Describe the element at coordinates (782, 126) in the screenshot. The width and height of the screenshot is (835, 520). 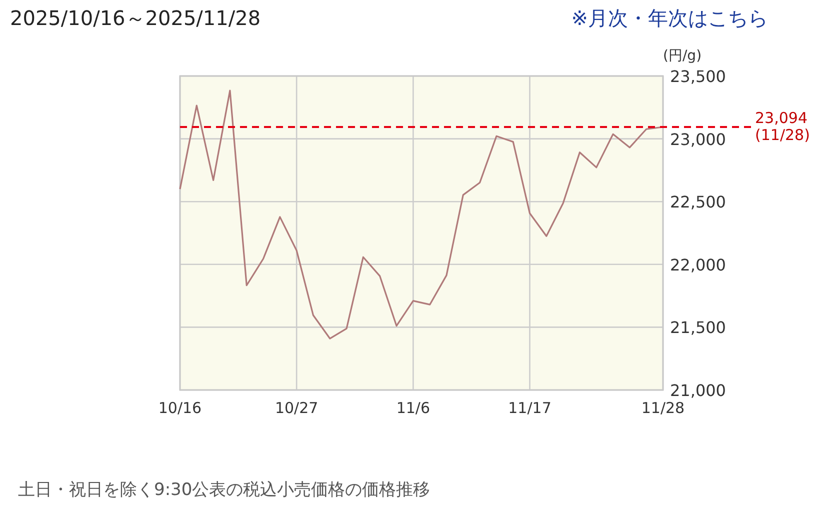
I see `ref-line-label: 23,094 (11/28)` at that location.